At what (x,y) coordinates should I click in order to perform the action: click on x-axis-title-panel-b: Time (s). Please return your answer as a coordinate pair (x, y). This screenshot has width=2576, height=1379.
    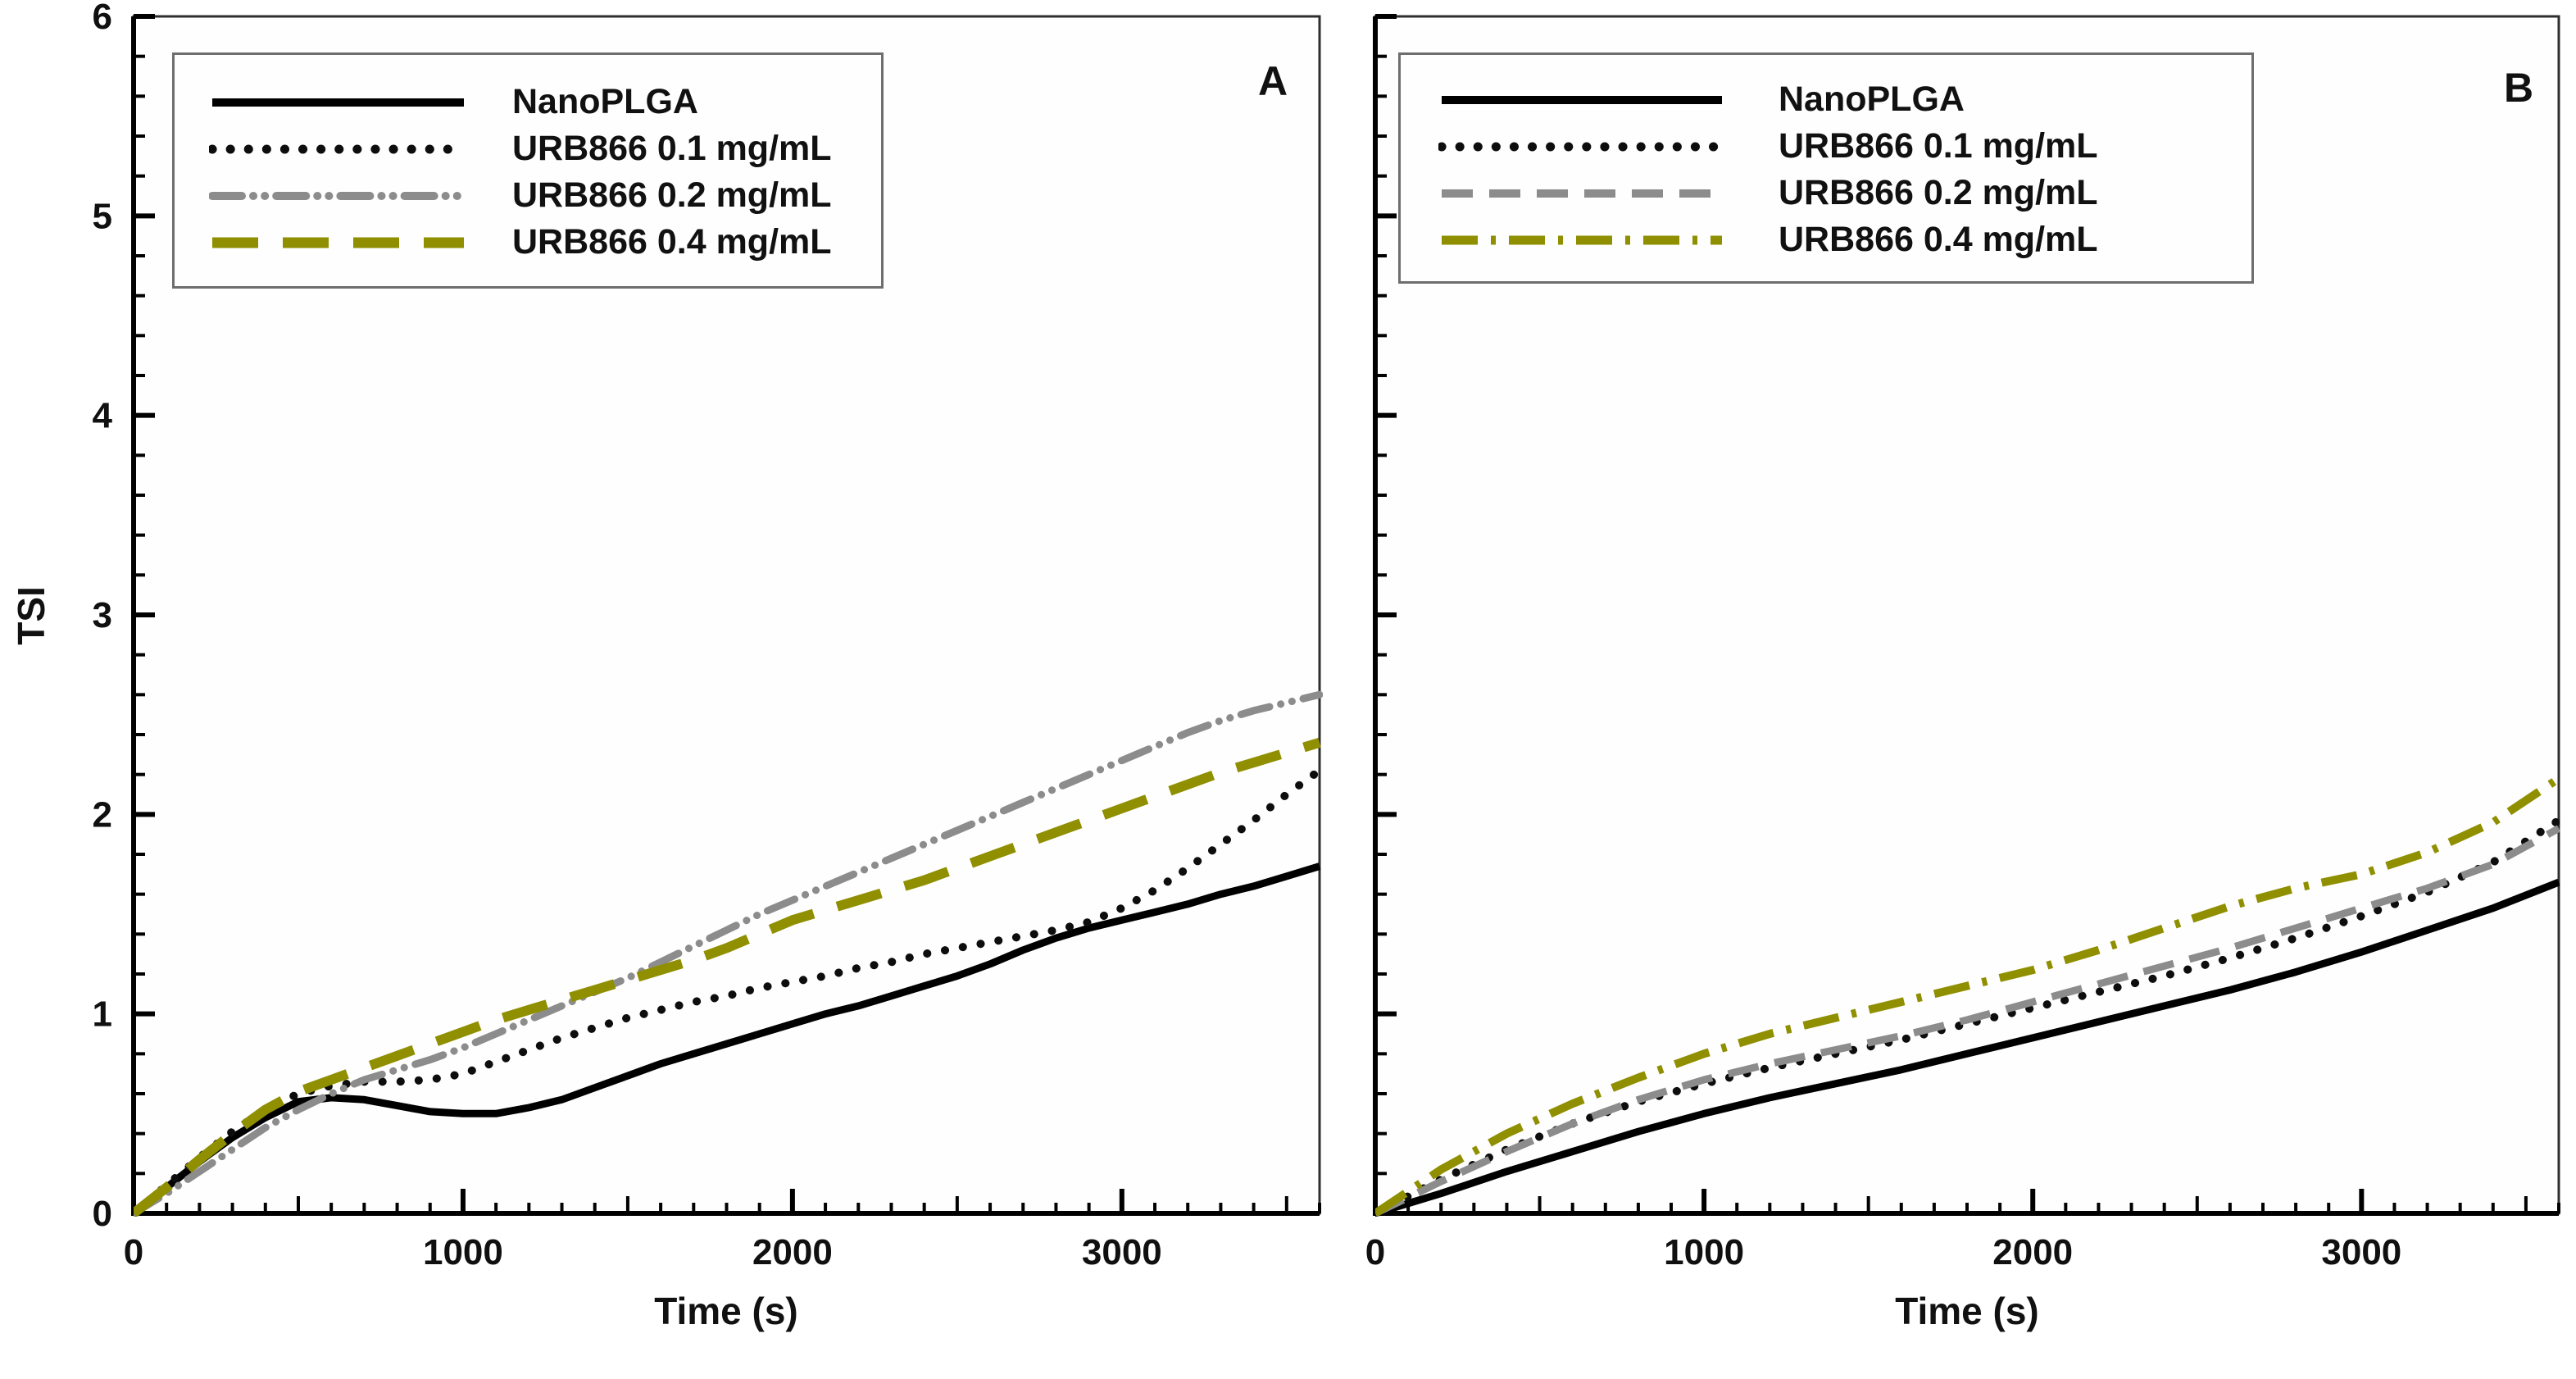
    Looking at the image, I should click on (1967, 1311).